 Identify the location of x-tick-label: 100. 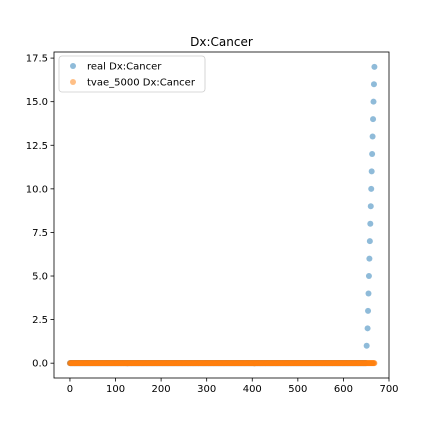
(115, 389).